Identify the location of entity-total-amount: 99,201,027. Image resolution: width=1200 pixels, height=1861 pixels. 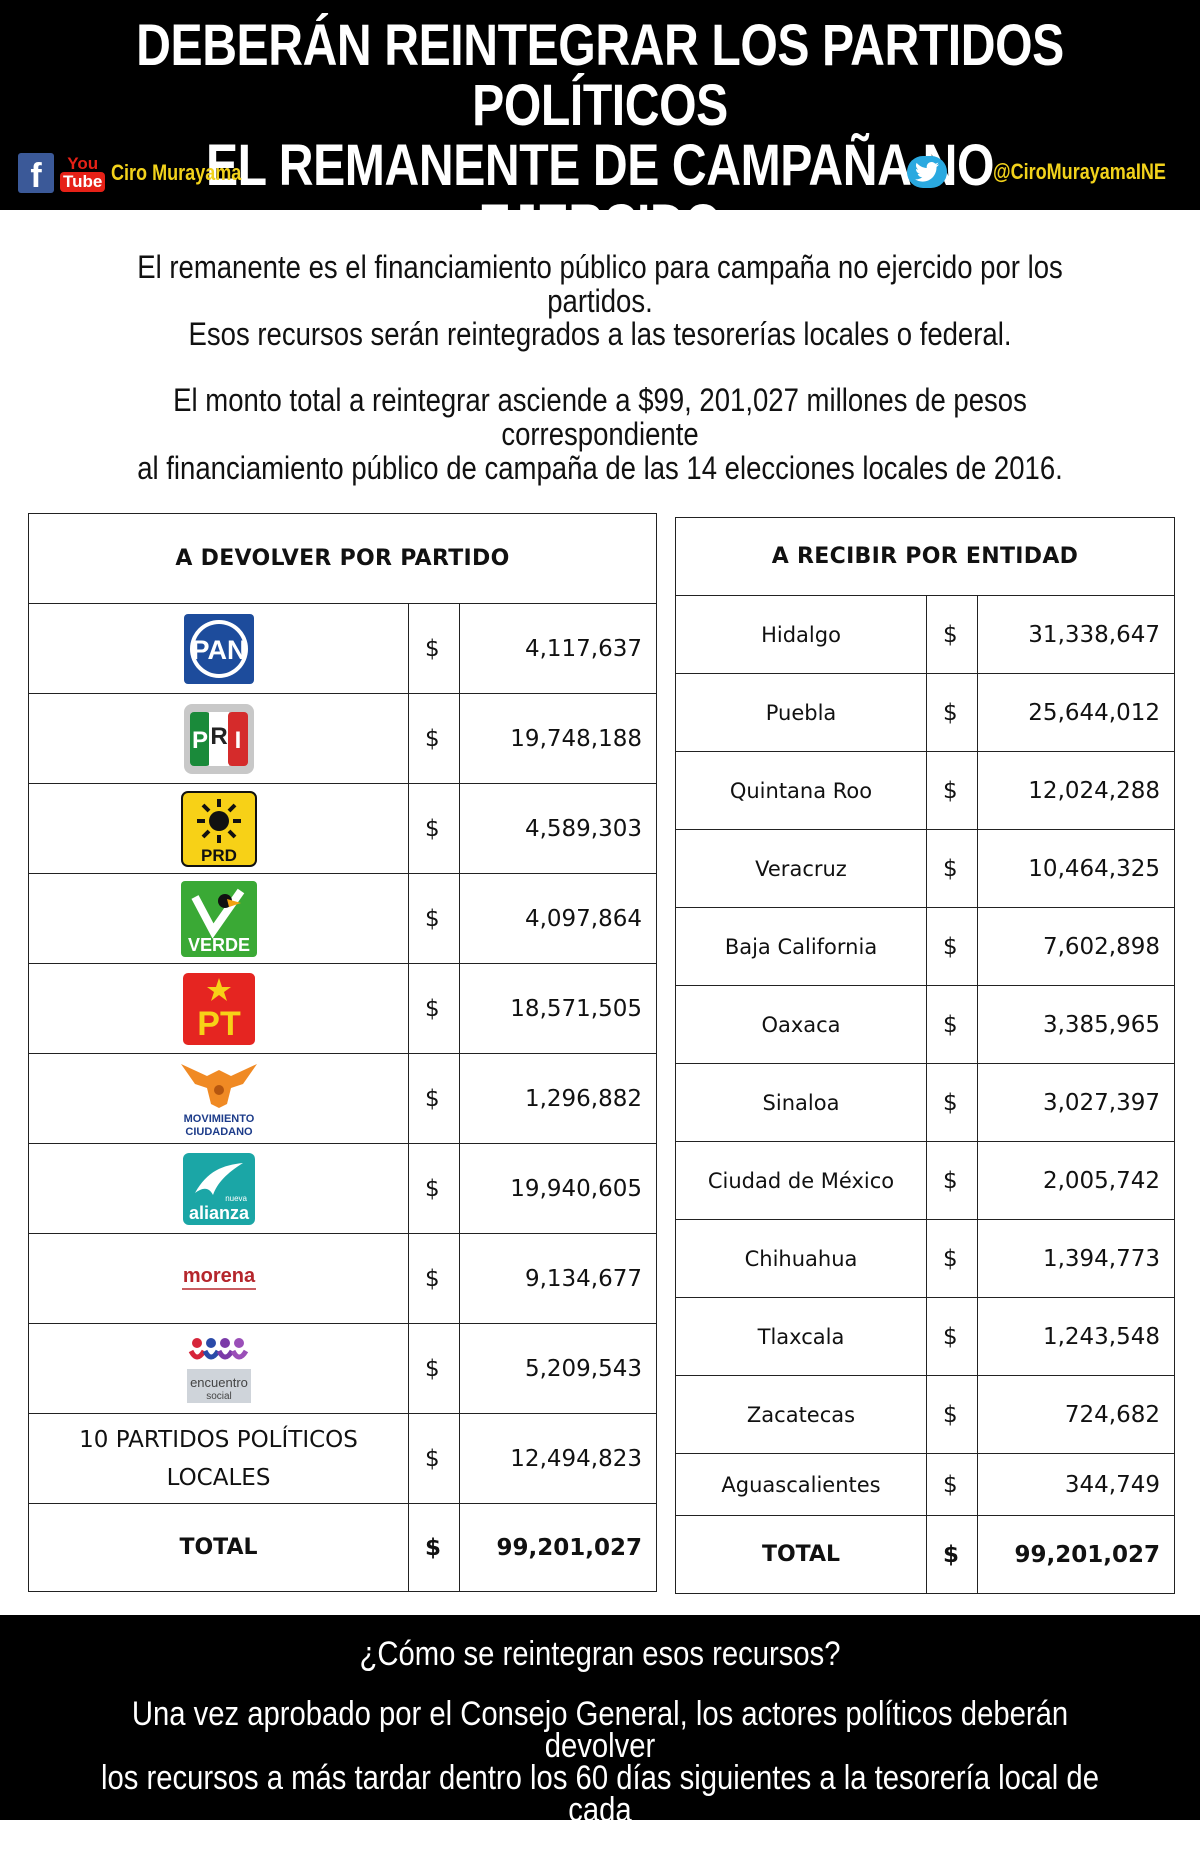
(1076, 1554).